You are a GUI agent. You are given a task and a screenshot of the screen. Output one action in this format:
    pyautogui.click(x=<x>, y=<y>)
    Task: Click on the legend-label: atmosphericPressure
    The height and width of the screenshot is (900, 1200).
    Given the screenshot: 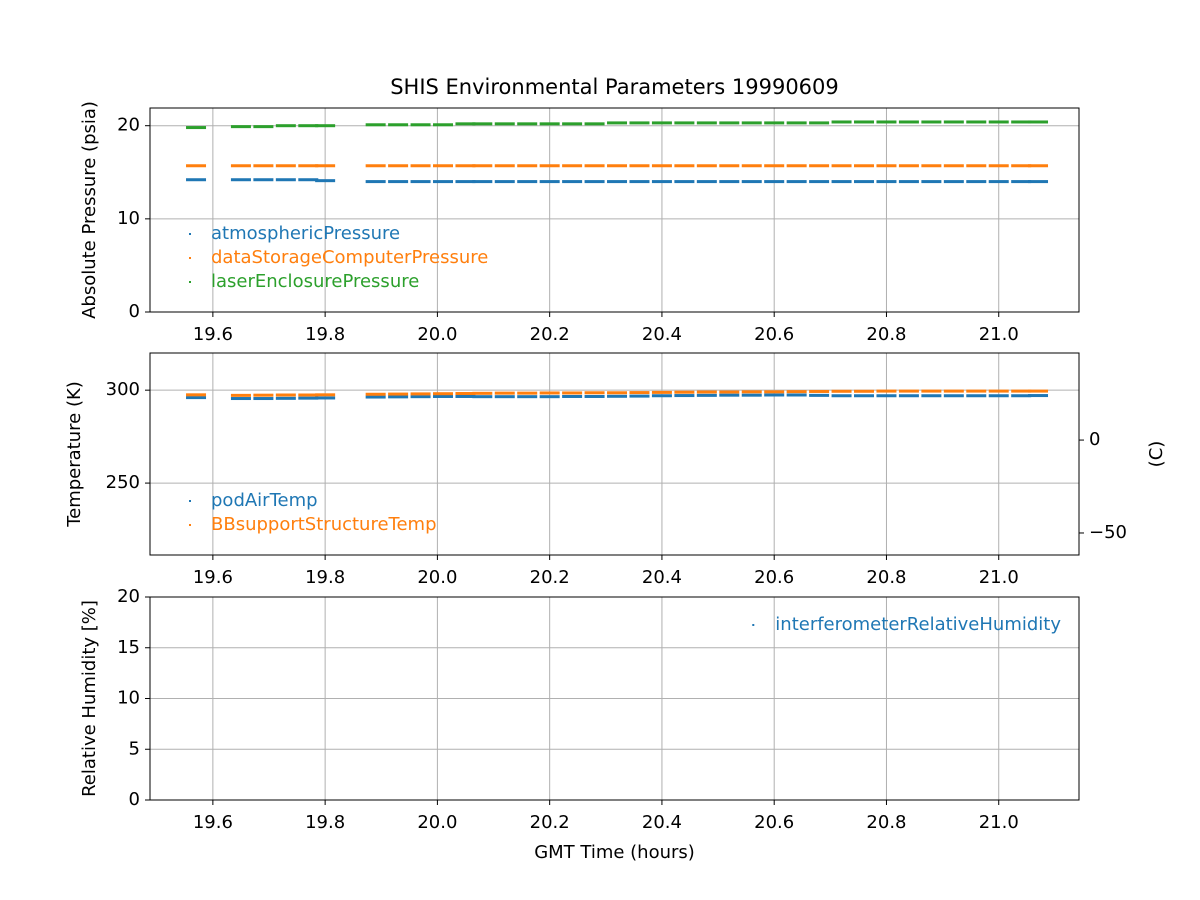 What is the action you would take?
    pyautogui.click(x=305, y=233)
    